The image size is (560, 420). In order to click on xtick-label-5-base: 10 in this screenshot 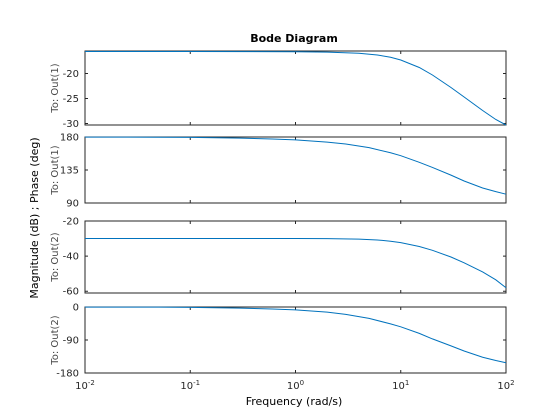, I will do `click(503, 386)`.